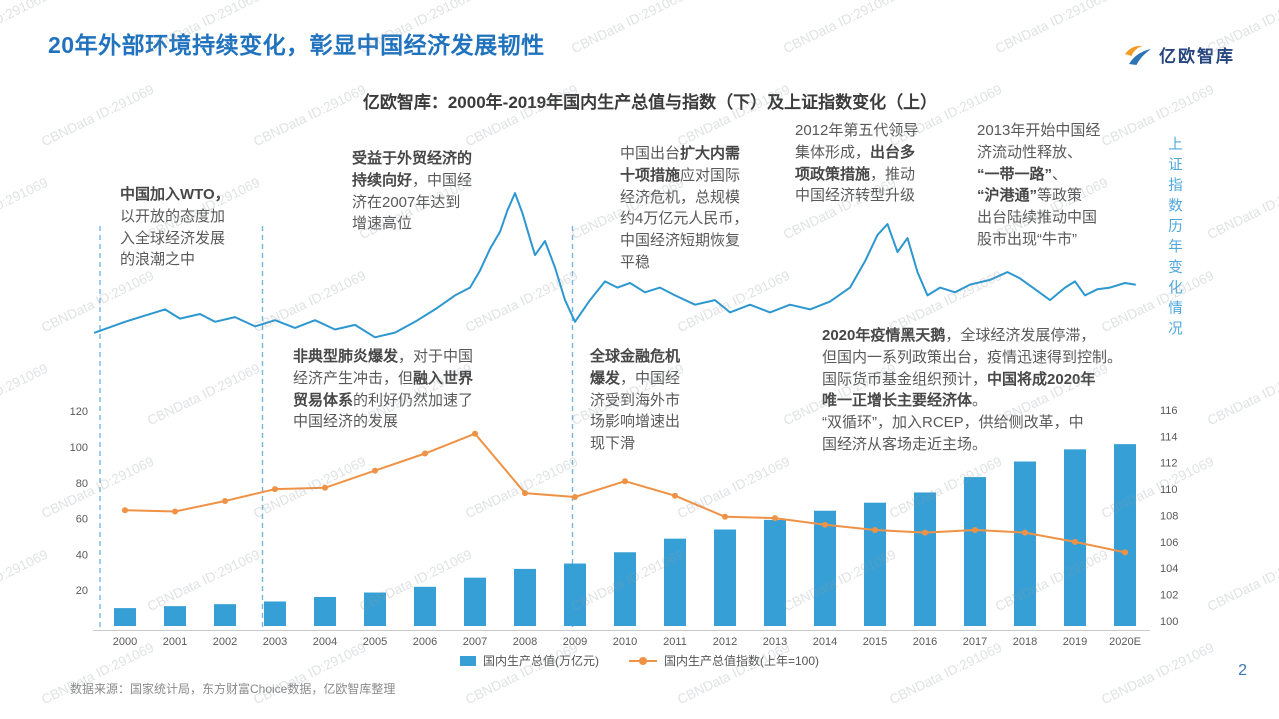 The height and width of the screenshot is (719, 1279). Describe the element at coordinates (875, 642) in the screenshot. I see `x-axis-label: 2015` at that location.